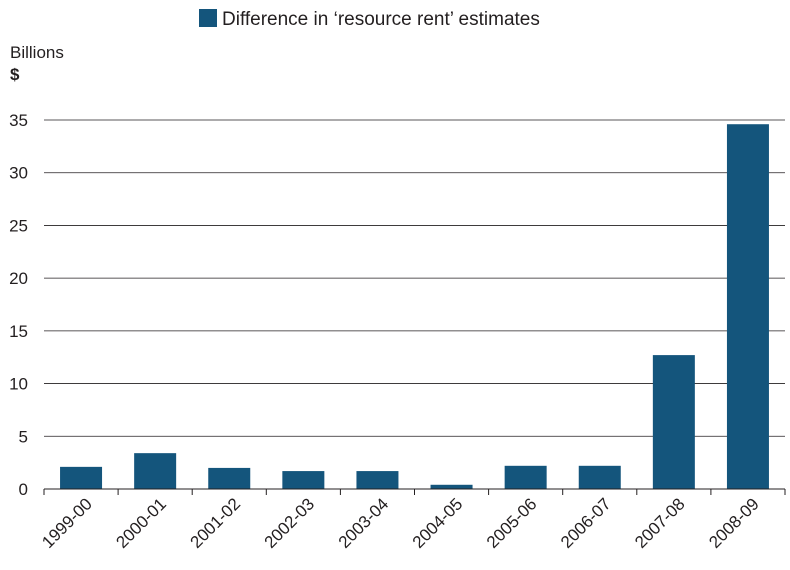 Image resolution: width=790 pixels, height=570 pixels. Describe the element at coordinates (18, 120) in the screenshot. I see `y-tick-label: 35` at that location.